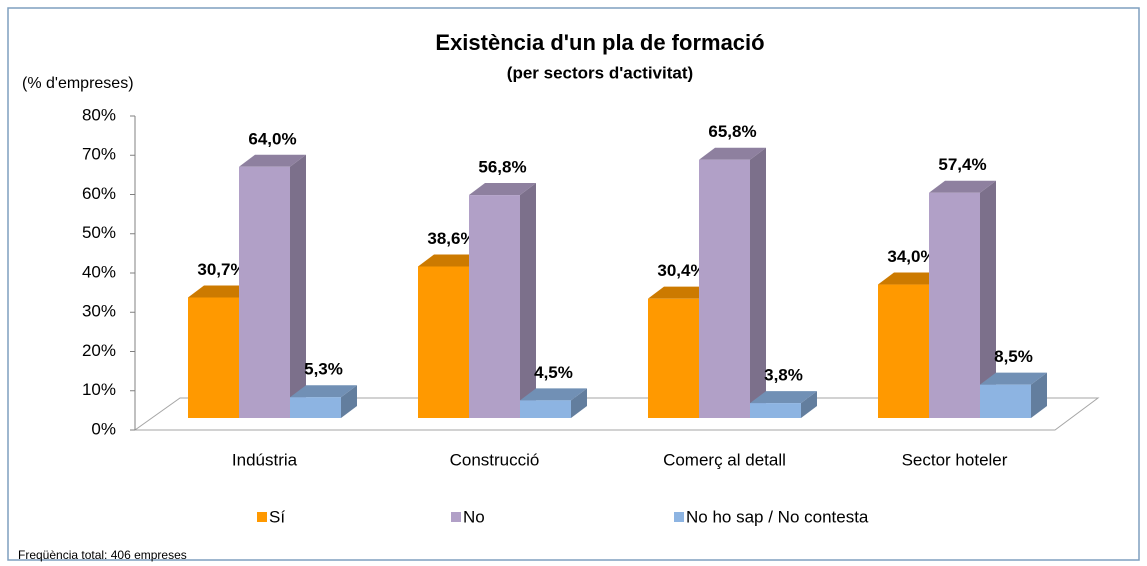 The image size is (1147, 566). What do you see at coordinates (502, 167) in the screenshot?
I see `value-label: 56,8%` at bounding box center [502, 167].